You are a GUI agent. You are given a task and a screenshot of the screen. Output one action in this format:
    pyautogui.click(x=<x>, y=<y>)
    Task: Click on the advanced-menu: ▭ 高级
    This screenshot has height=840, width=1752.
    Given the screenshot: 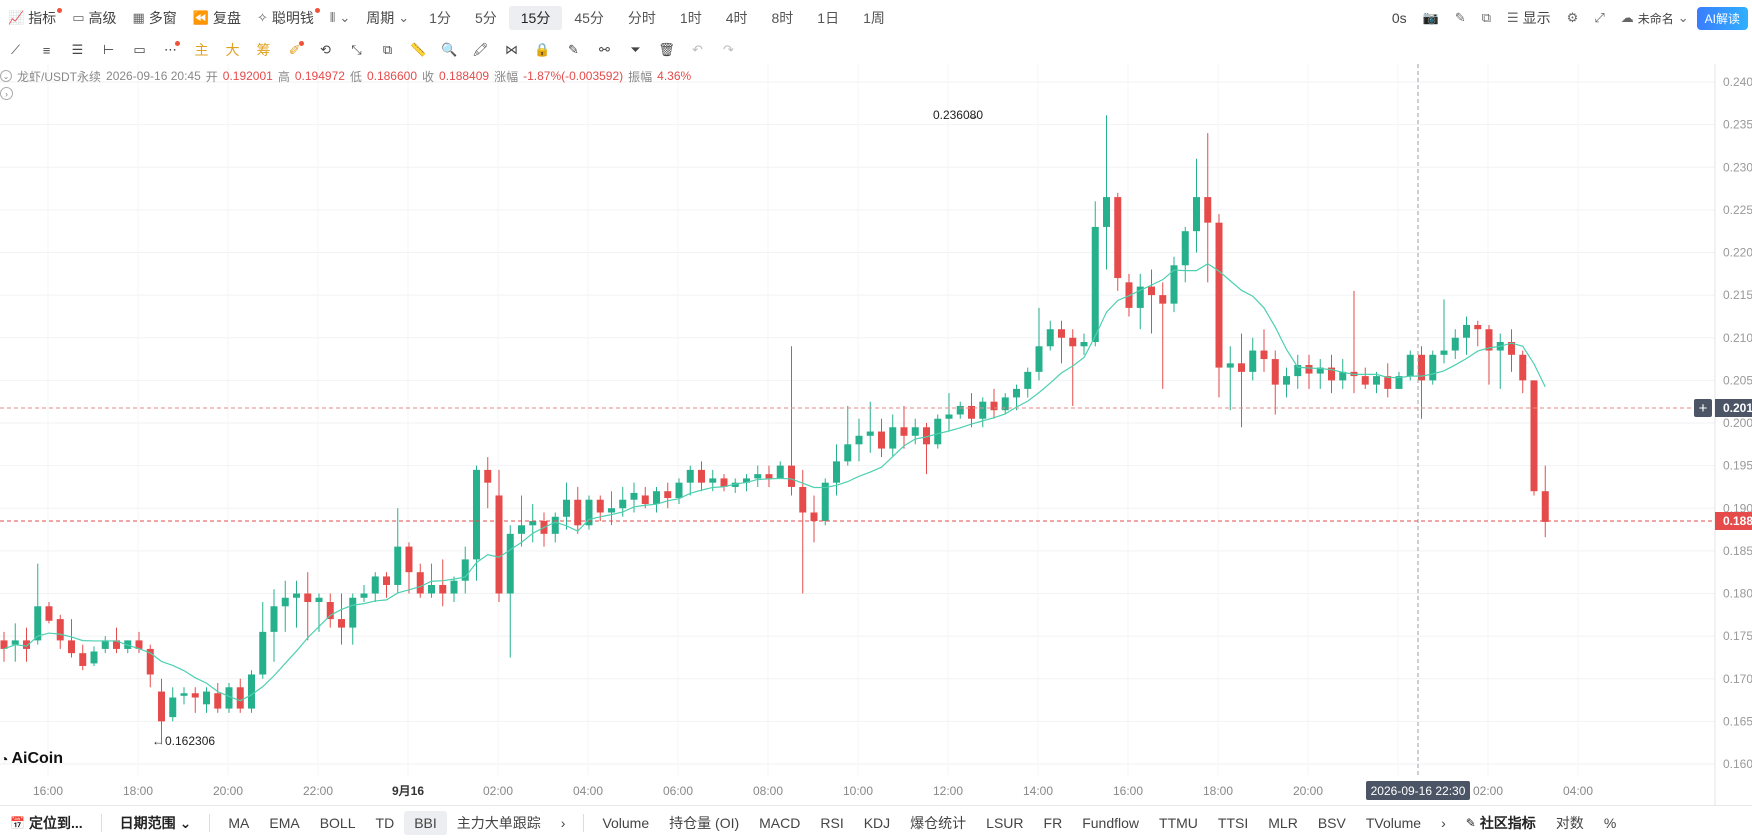 What is the action you would take?
    pyautogui.click(x=94, y=18)
    